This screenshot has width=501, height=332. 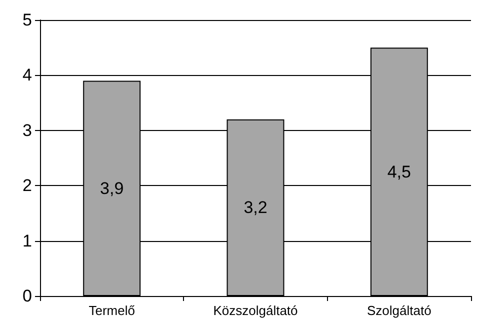 I want to click on y-tick-label: 4, so click(x=27, y=75).